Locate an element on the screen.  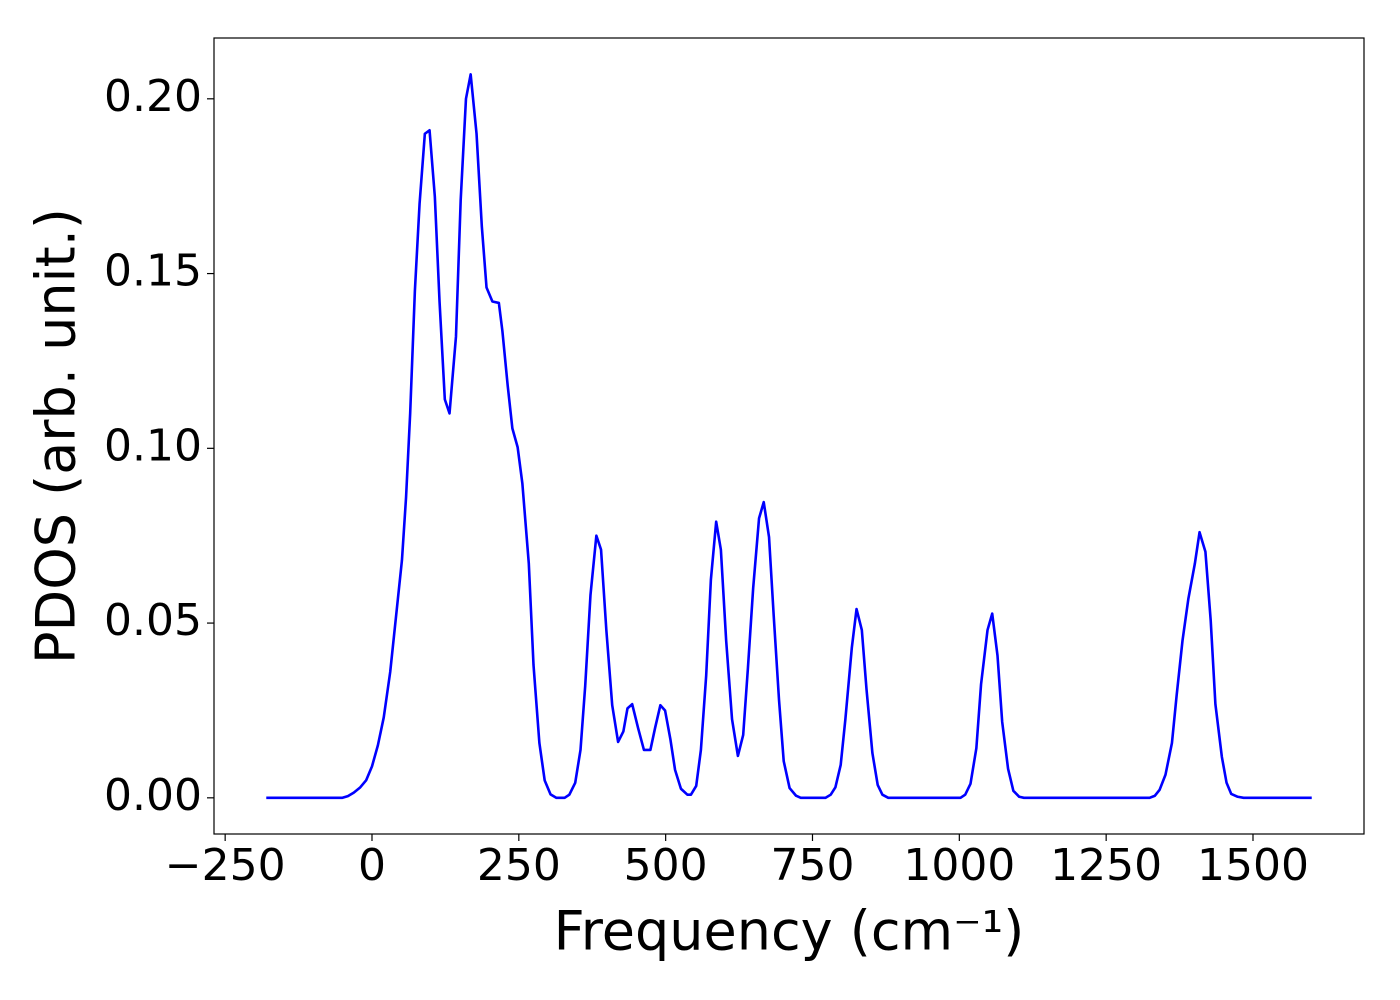
y-tick-label: 0.20 is located at coordinates (153, 96).